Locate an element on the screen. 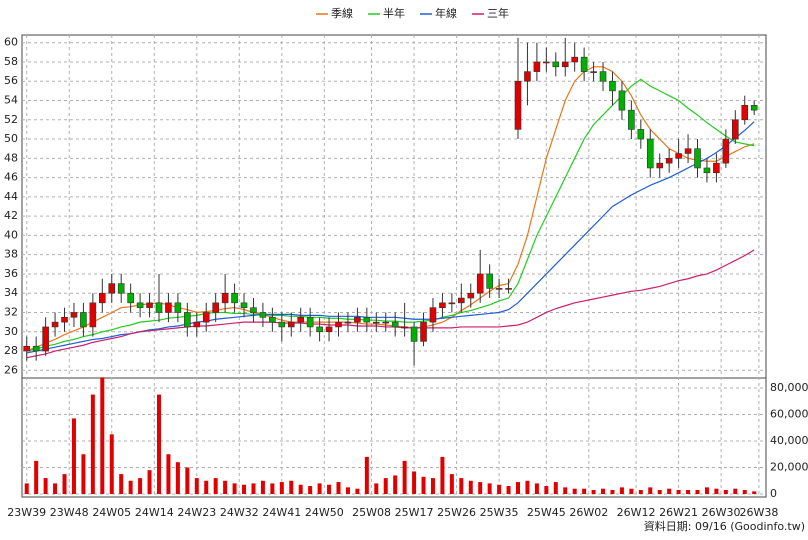 This screenshot has width=808, height=540. x-tick-label: 24W41 is located at coordinates (281, 512).